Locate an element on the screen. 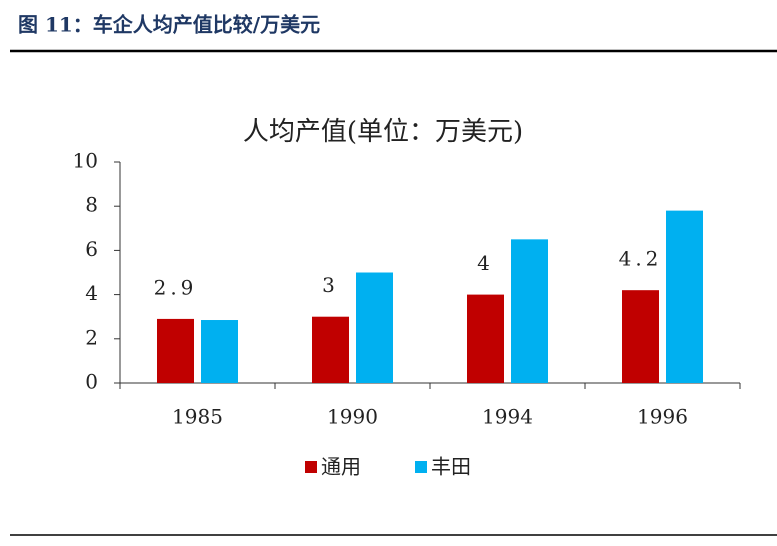 Image resolution: width=777 pixels, height=546 pixels. y-tick-label: 6 is located at coordinates (91, 249).